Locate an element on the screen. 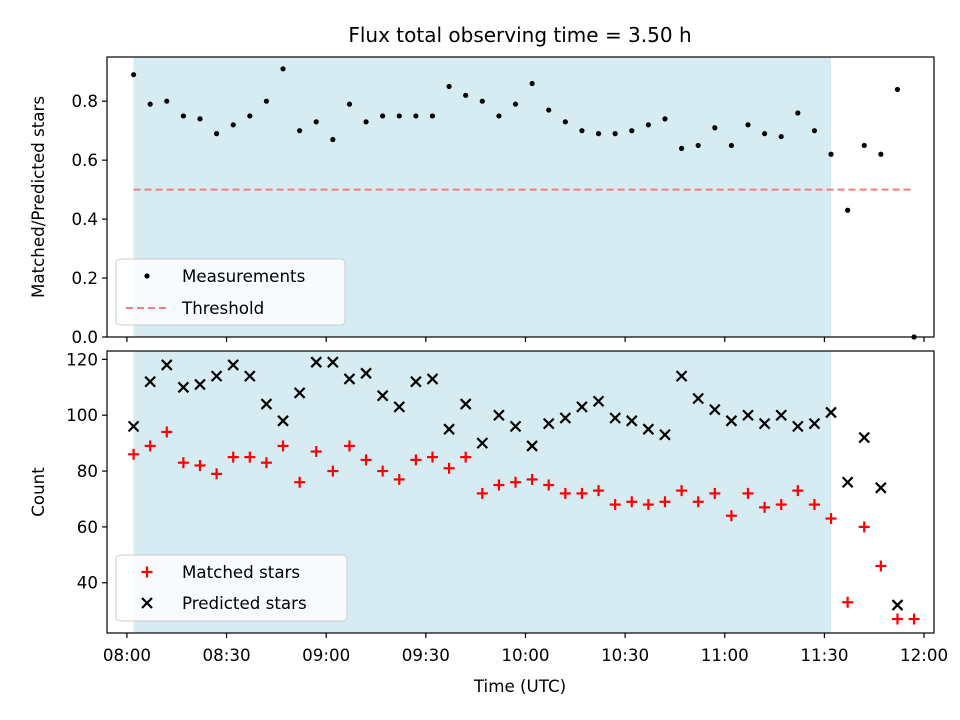 This screenshot has height=720, width=960. x-axis-label: Time (UTC) is located at coordinates (519, 686).